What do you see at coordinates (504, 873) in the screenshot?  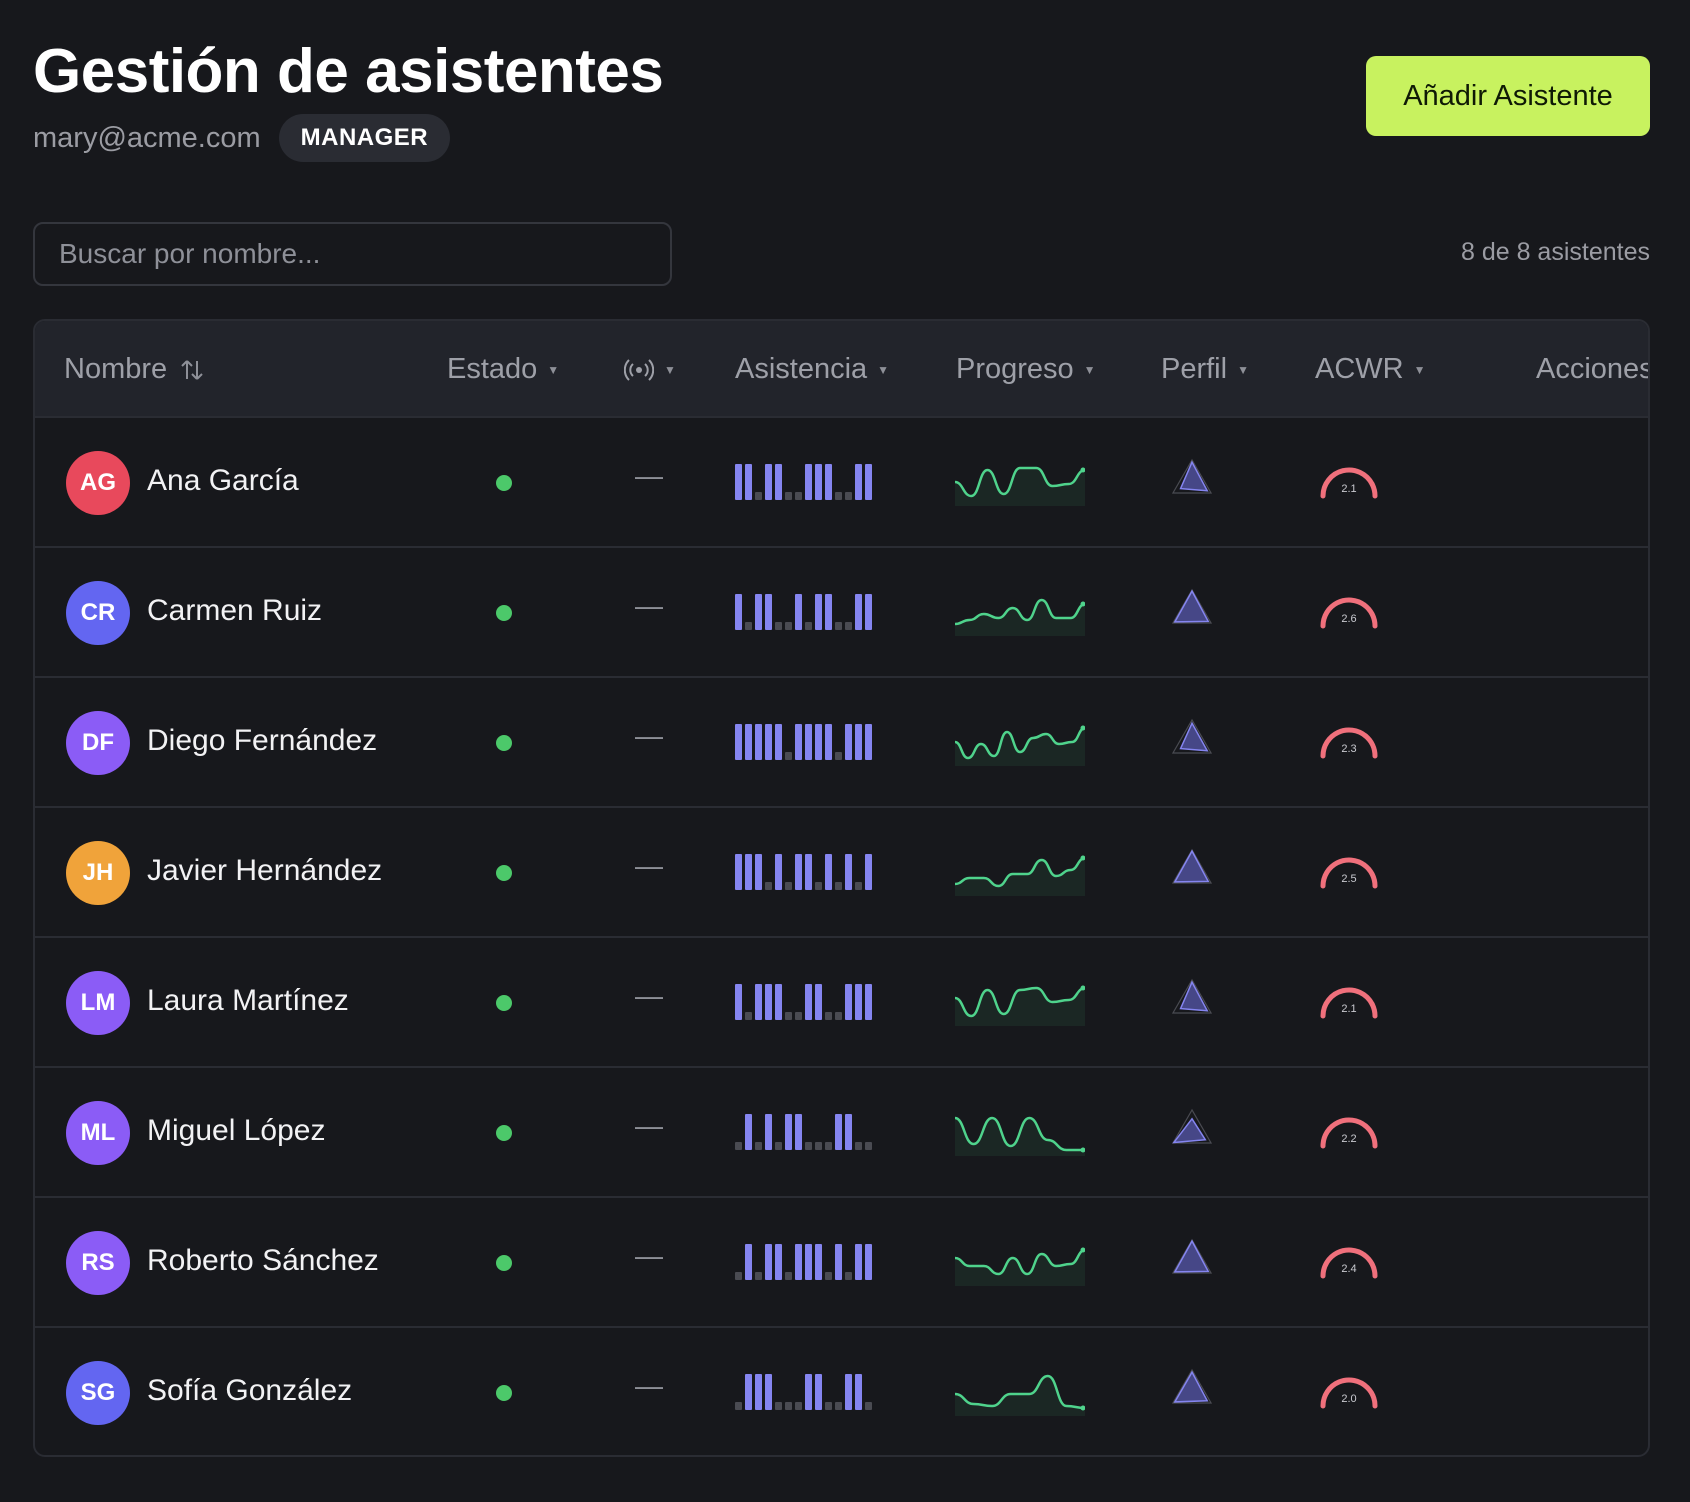 I see `status-indicator` at bounding box center [504, 873].